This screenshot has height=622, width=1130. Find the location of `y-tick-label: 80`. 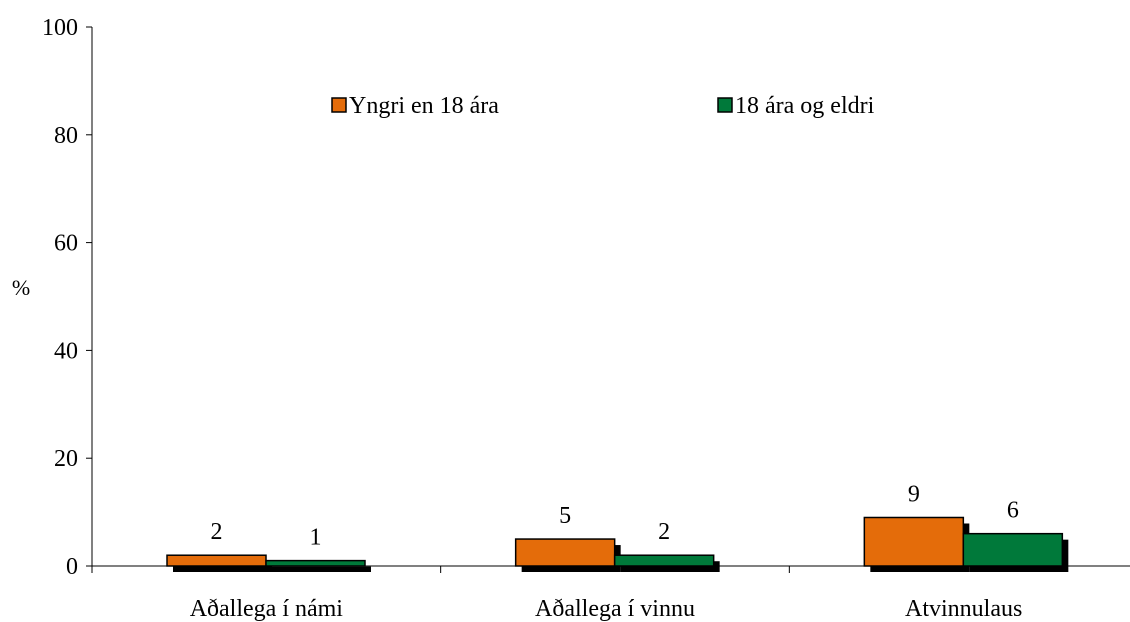

y-tick-label: 80 is located at coordinates (66, 136).